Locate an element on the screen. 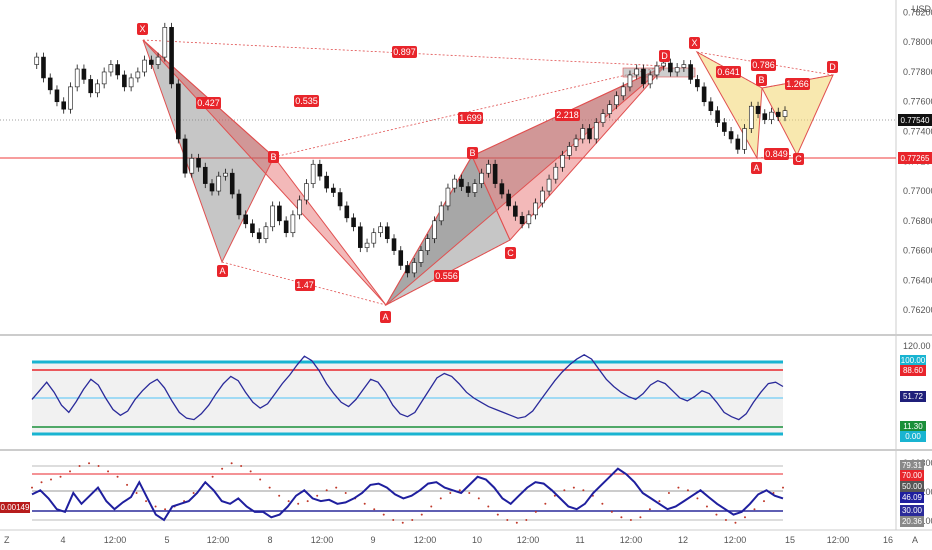 The height and width of the screenshot is (550, 932). time-tick-17: 16 is located at coordinates (888, 540).